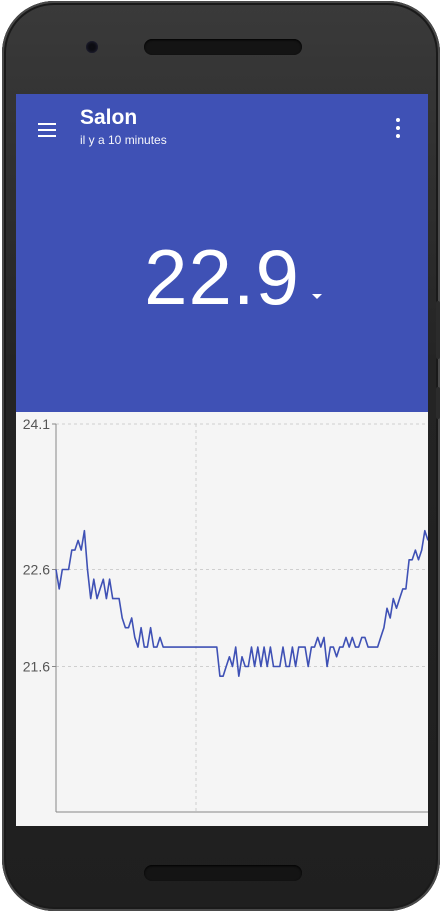 Image resolution: width=444 pixels, height=914 pixels. Describe the element at coordinates (241, 603) in the screenshot. I see `temperature-series-line` at that location.